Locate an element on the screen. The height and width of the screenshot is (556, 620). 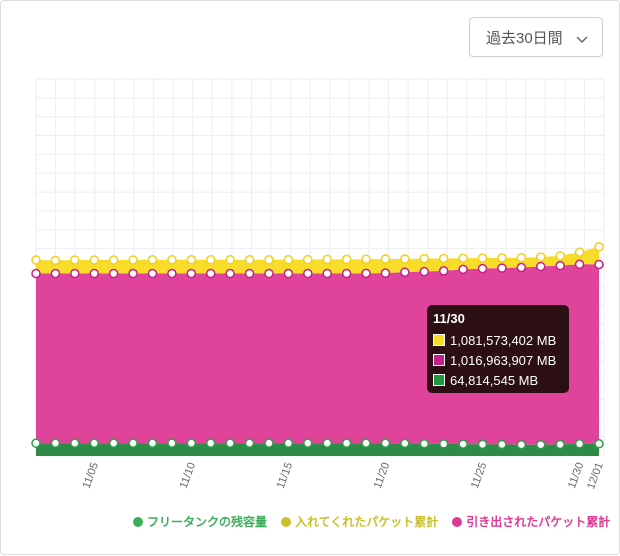
date-range-select: 過去30日間 is located at coordinates (536, 37).